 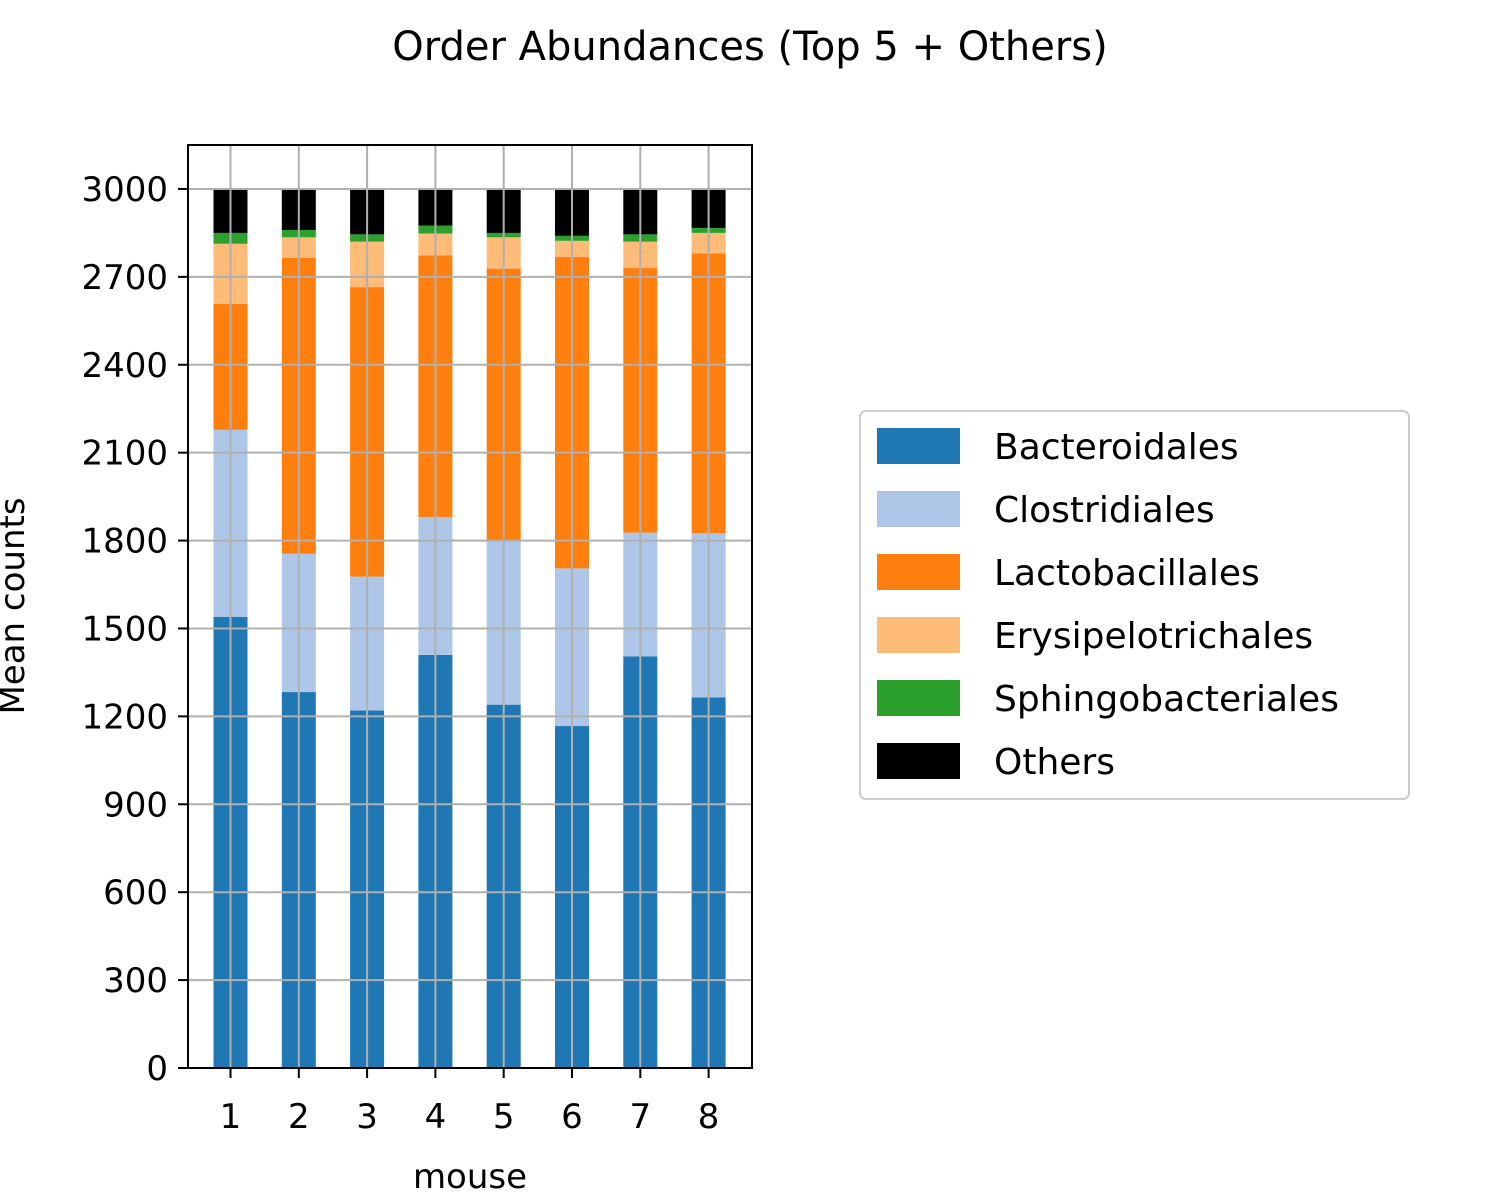 What do you see at coordinates (135, 805) in the screenshot?
I see `y-tick-label: 900` at bounding box center [135, 805].